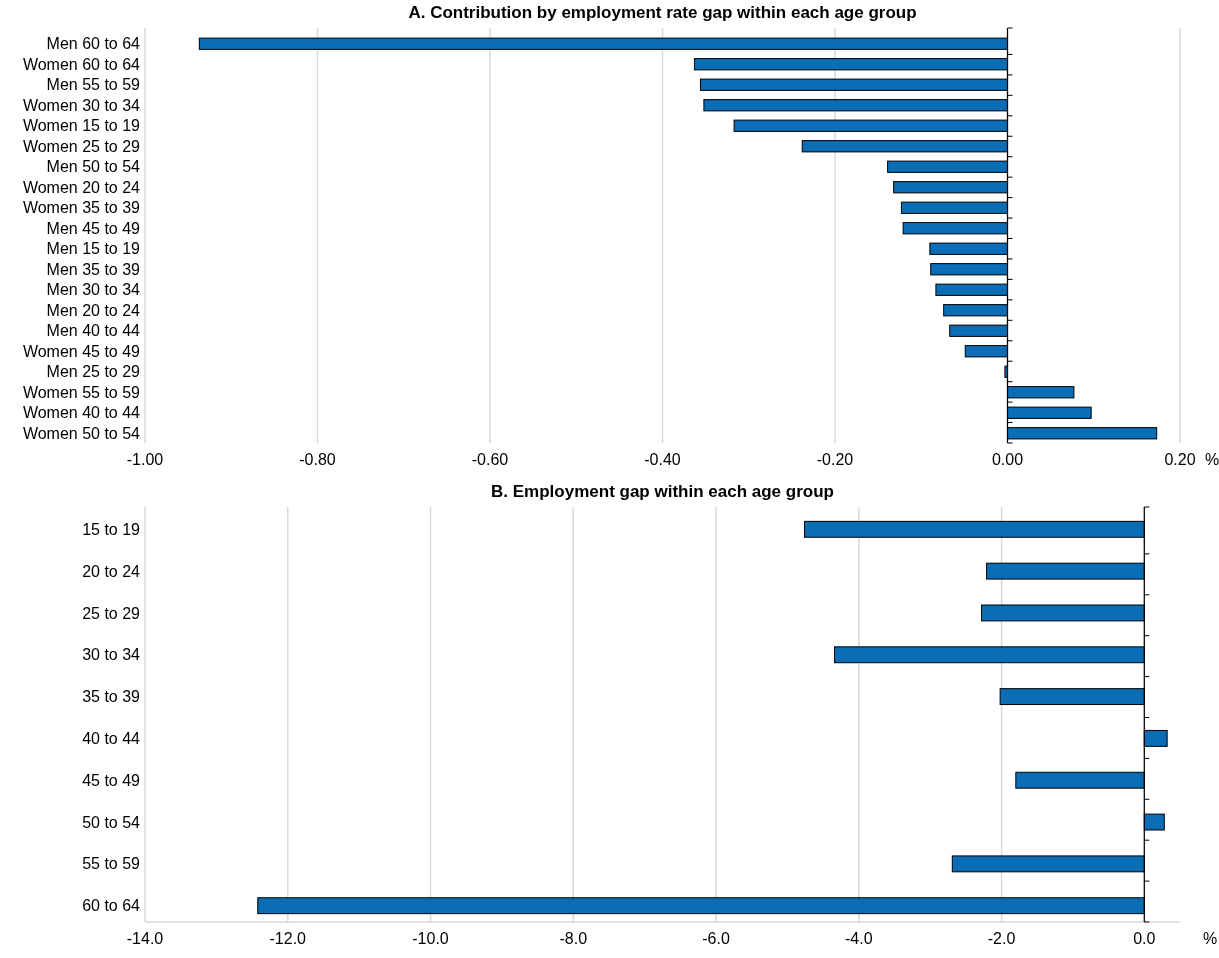 The height and width of the screenshot is (958, 1219). Describe the element at coordinates (81, 146) in the screenshot. I see `y-tick-label: Women 25 to 29` at that location.